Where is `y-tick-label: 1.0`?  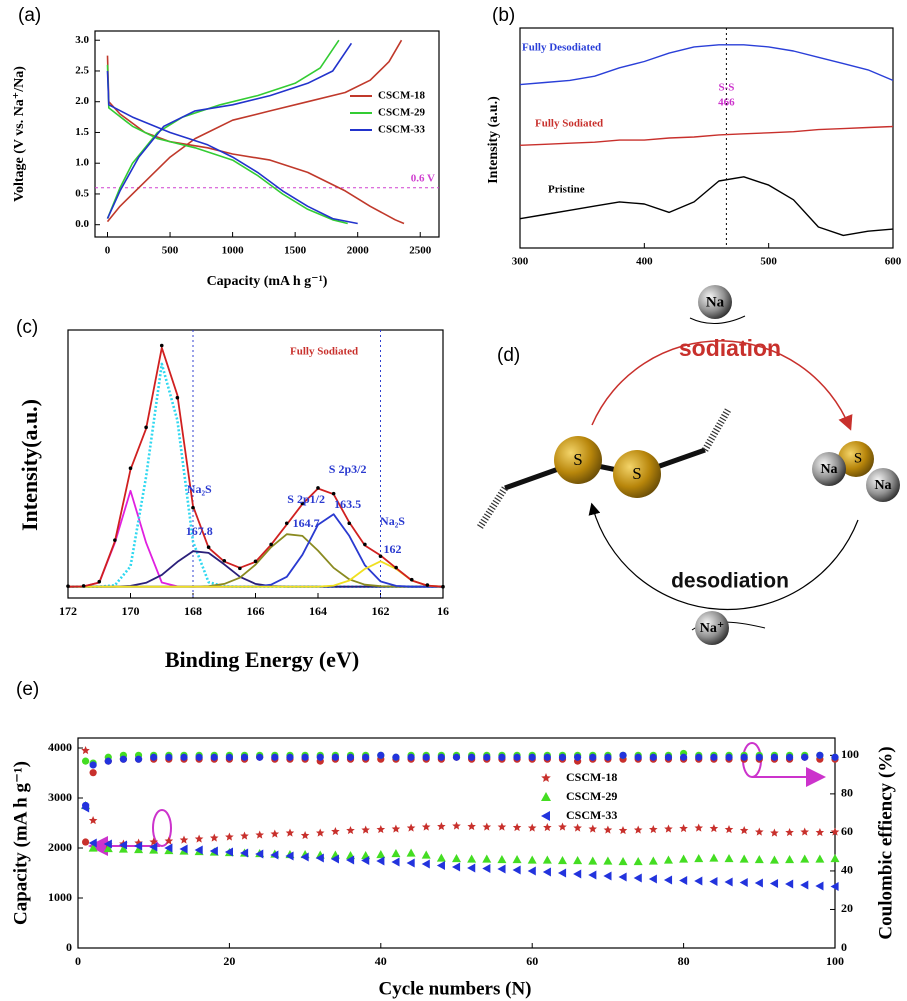
y-tick-label: 1.0 is located at coordinates (82, 163).